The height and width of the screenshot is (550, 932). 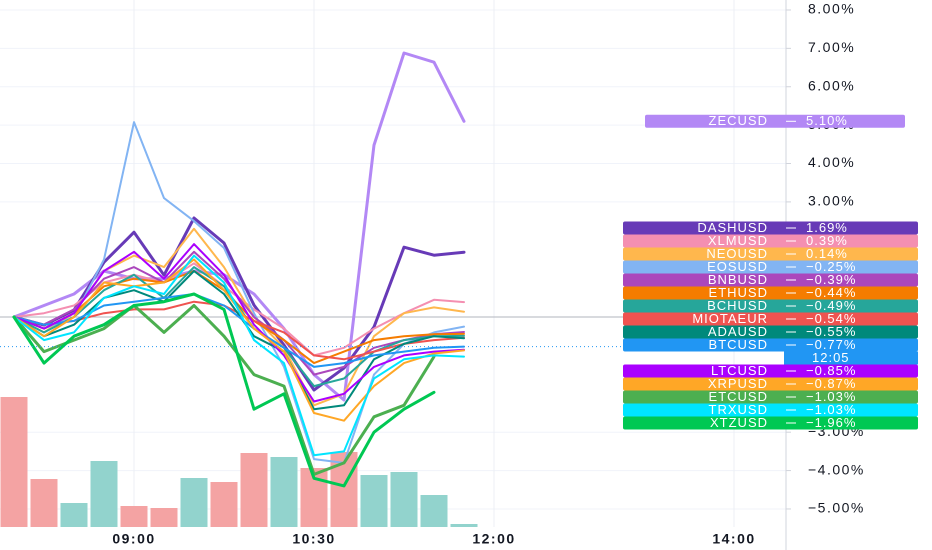 I want to click on price-badge: BCHUSD −0.49%, so click(x=770, y=305).